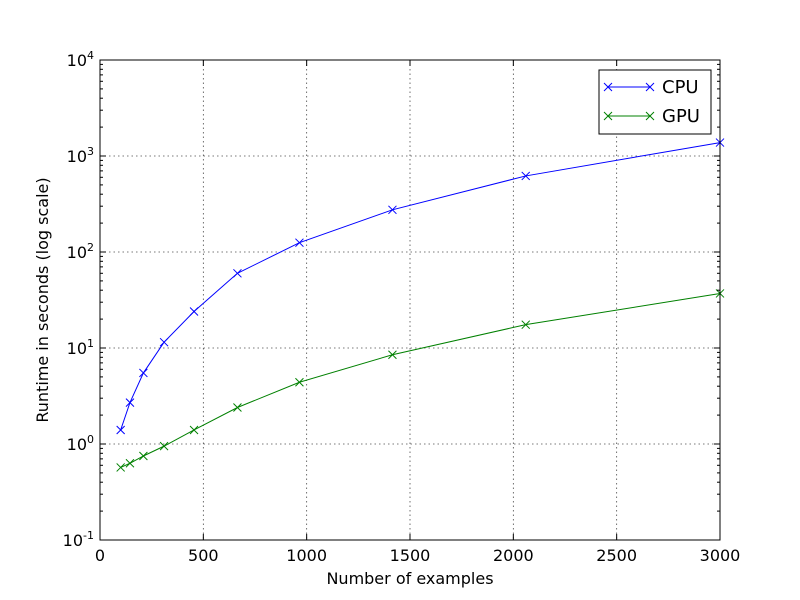  What do you see at coordinates (80, 155) in the screenshot?
I see `y-tick-label: 10³` at bounding box center [80, 155].